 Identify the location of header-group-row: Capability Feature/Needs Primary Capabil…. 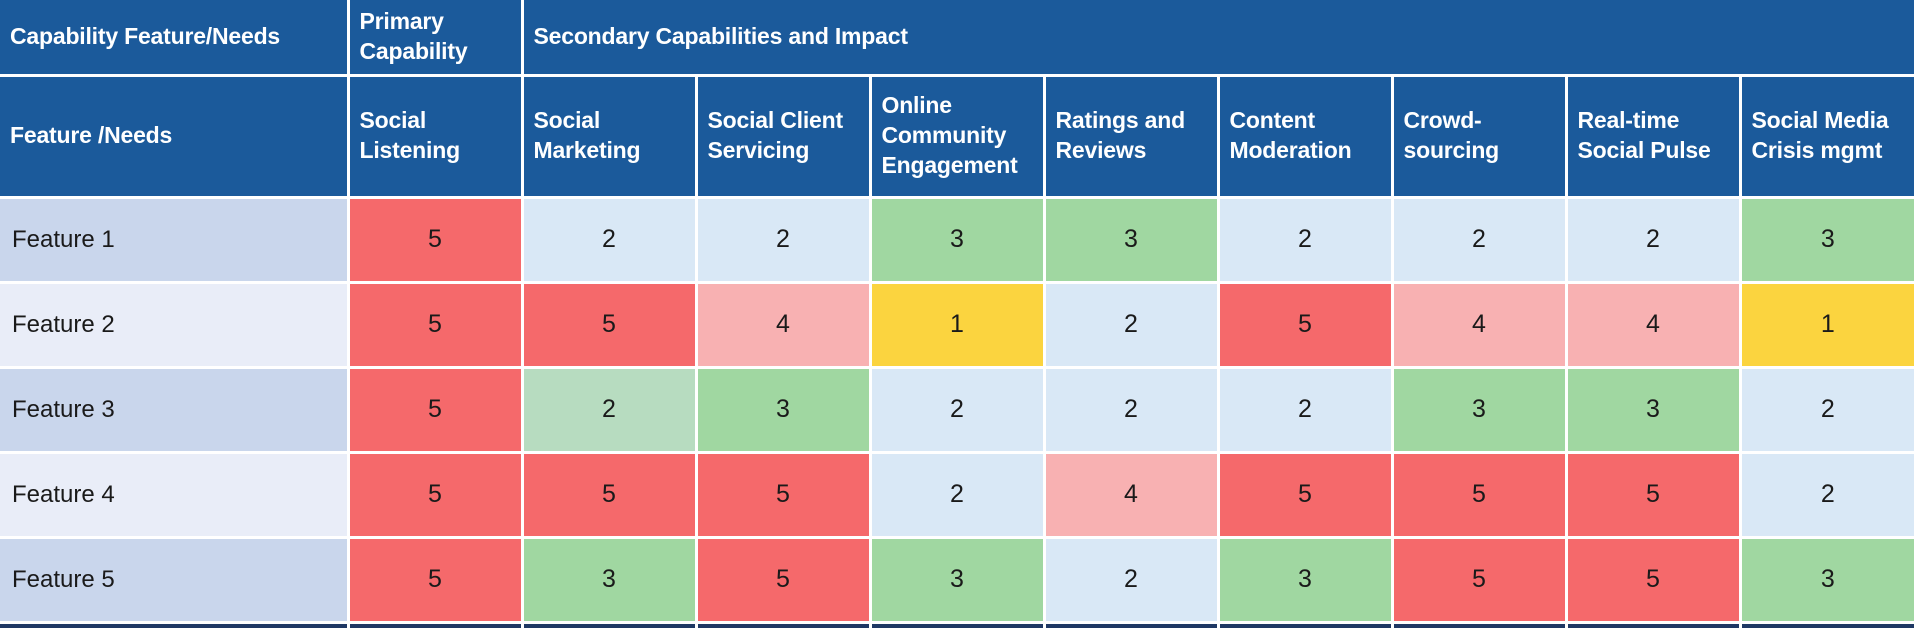
(957, 38).